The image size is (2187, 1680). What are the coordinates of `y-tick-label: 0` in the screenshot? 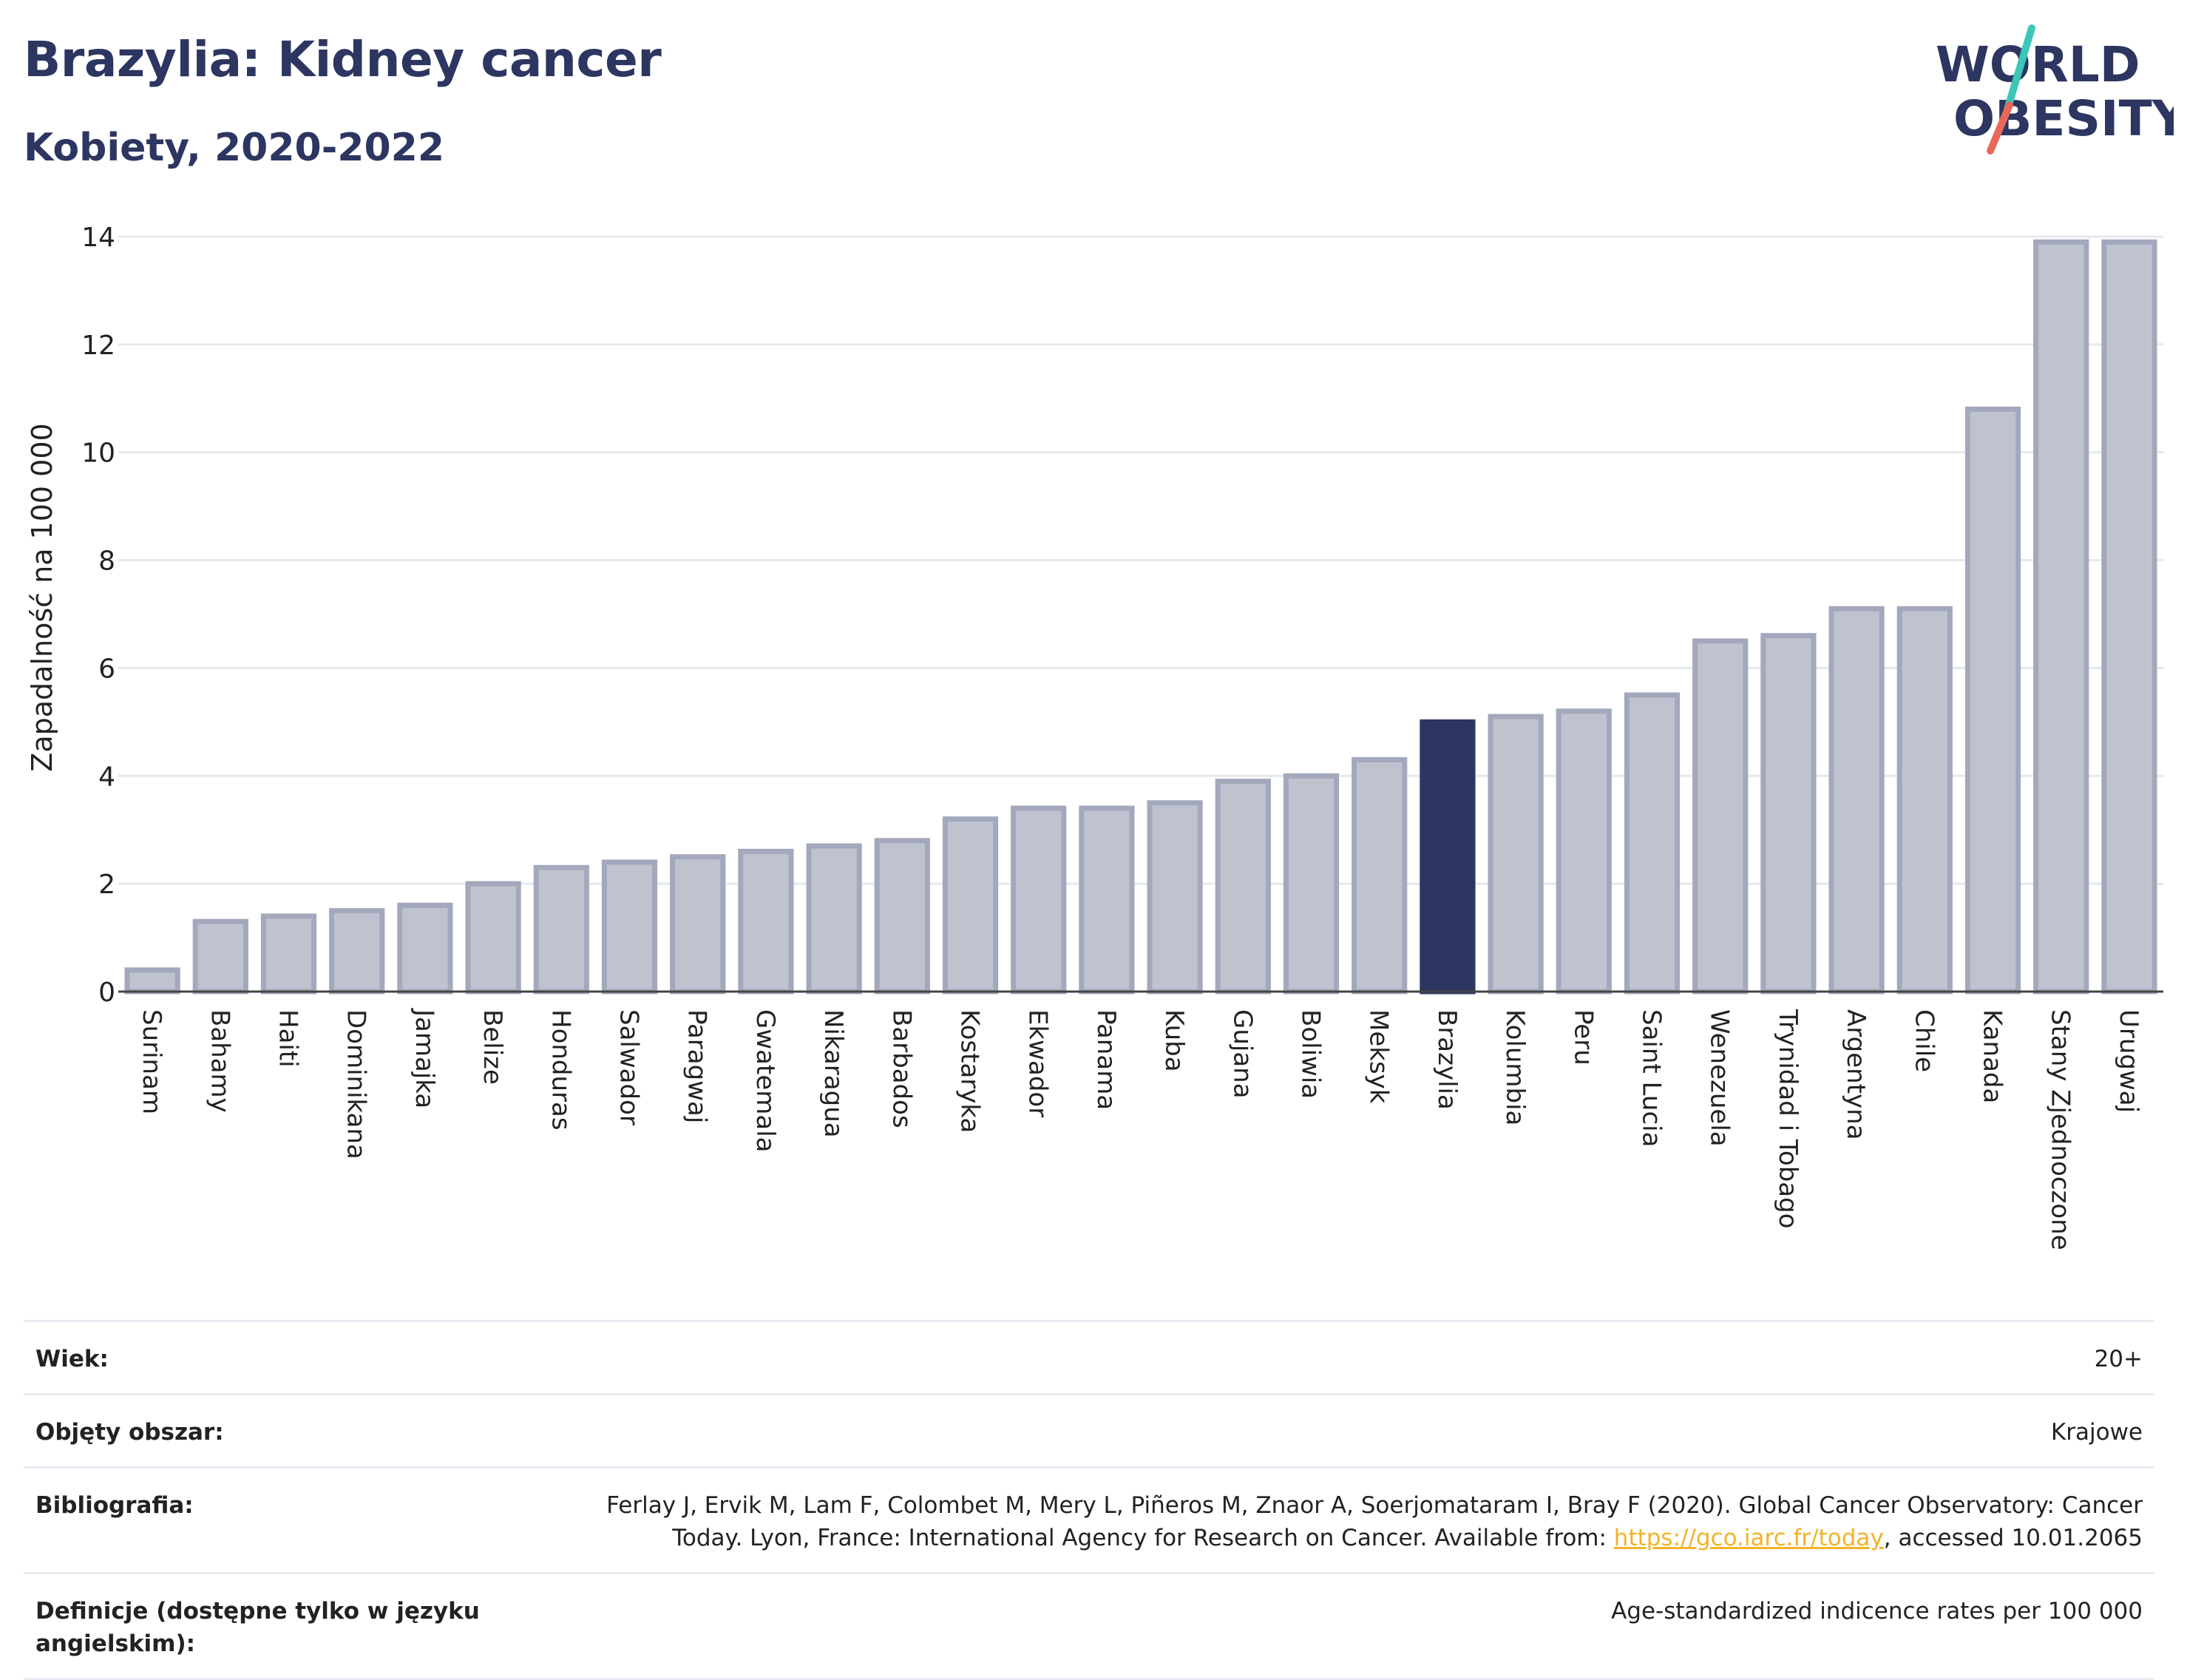 It's located at (106, 993).